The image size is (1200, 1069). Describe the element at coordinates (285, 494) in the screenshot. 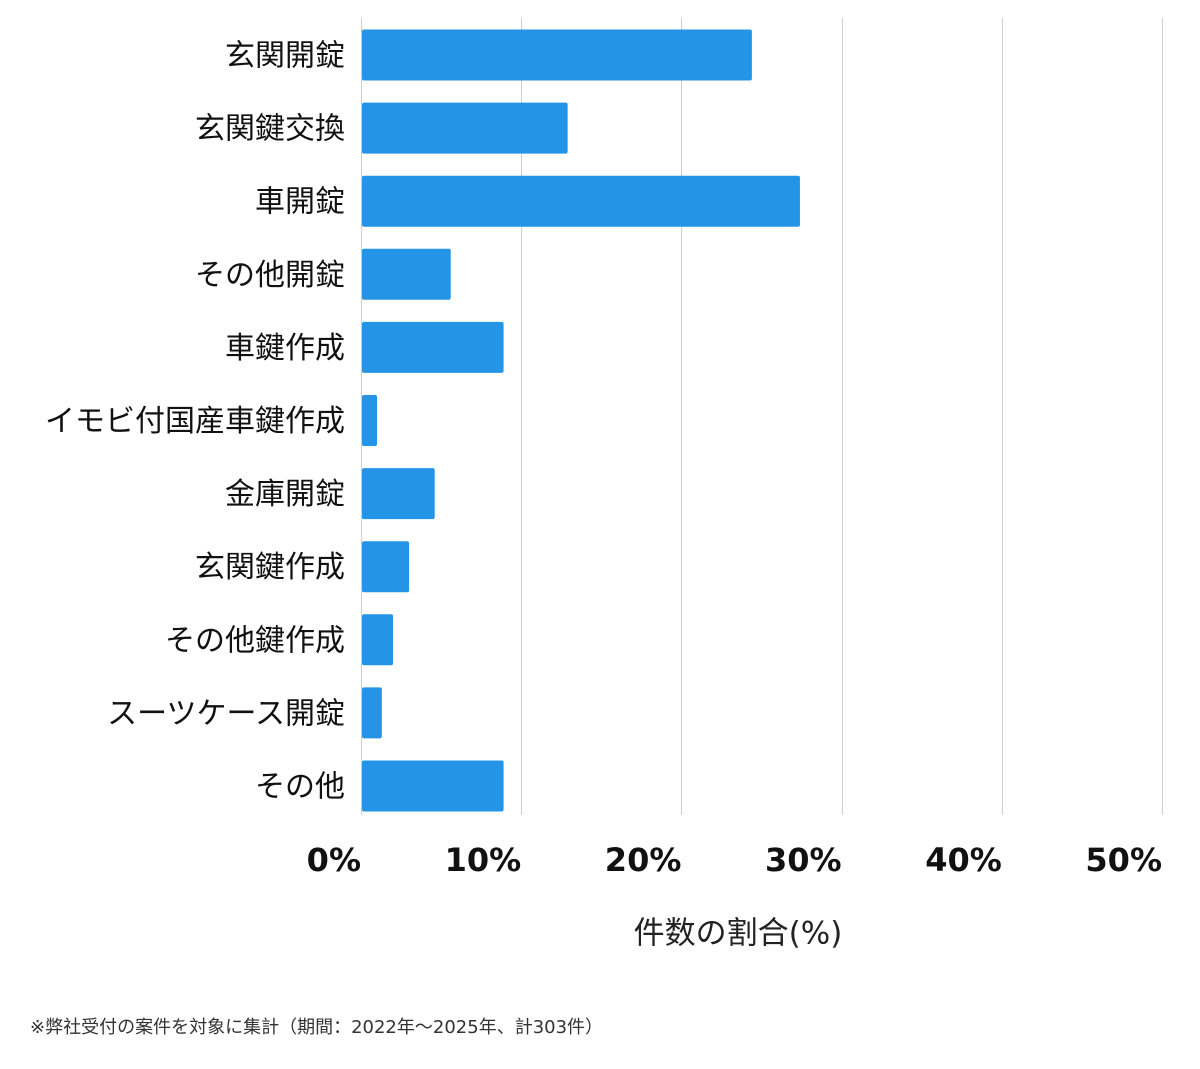

I see `category-label: 金庫開錠` at that location.